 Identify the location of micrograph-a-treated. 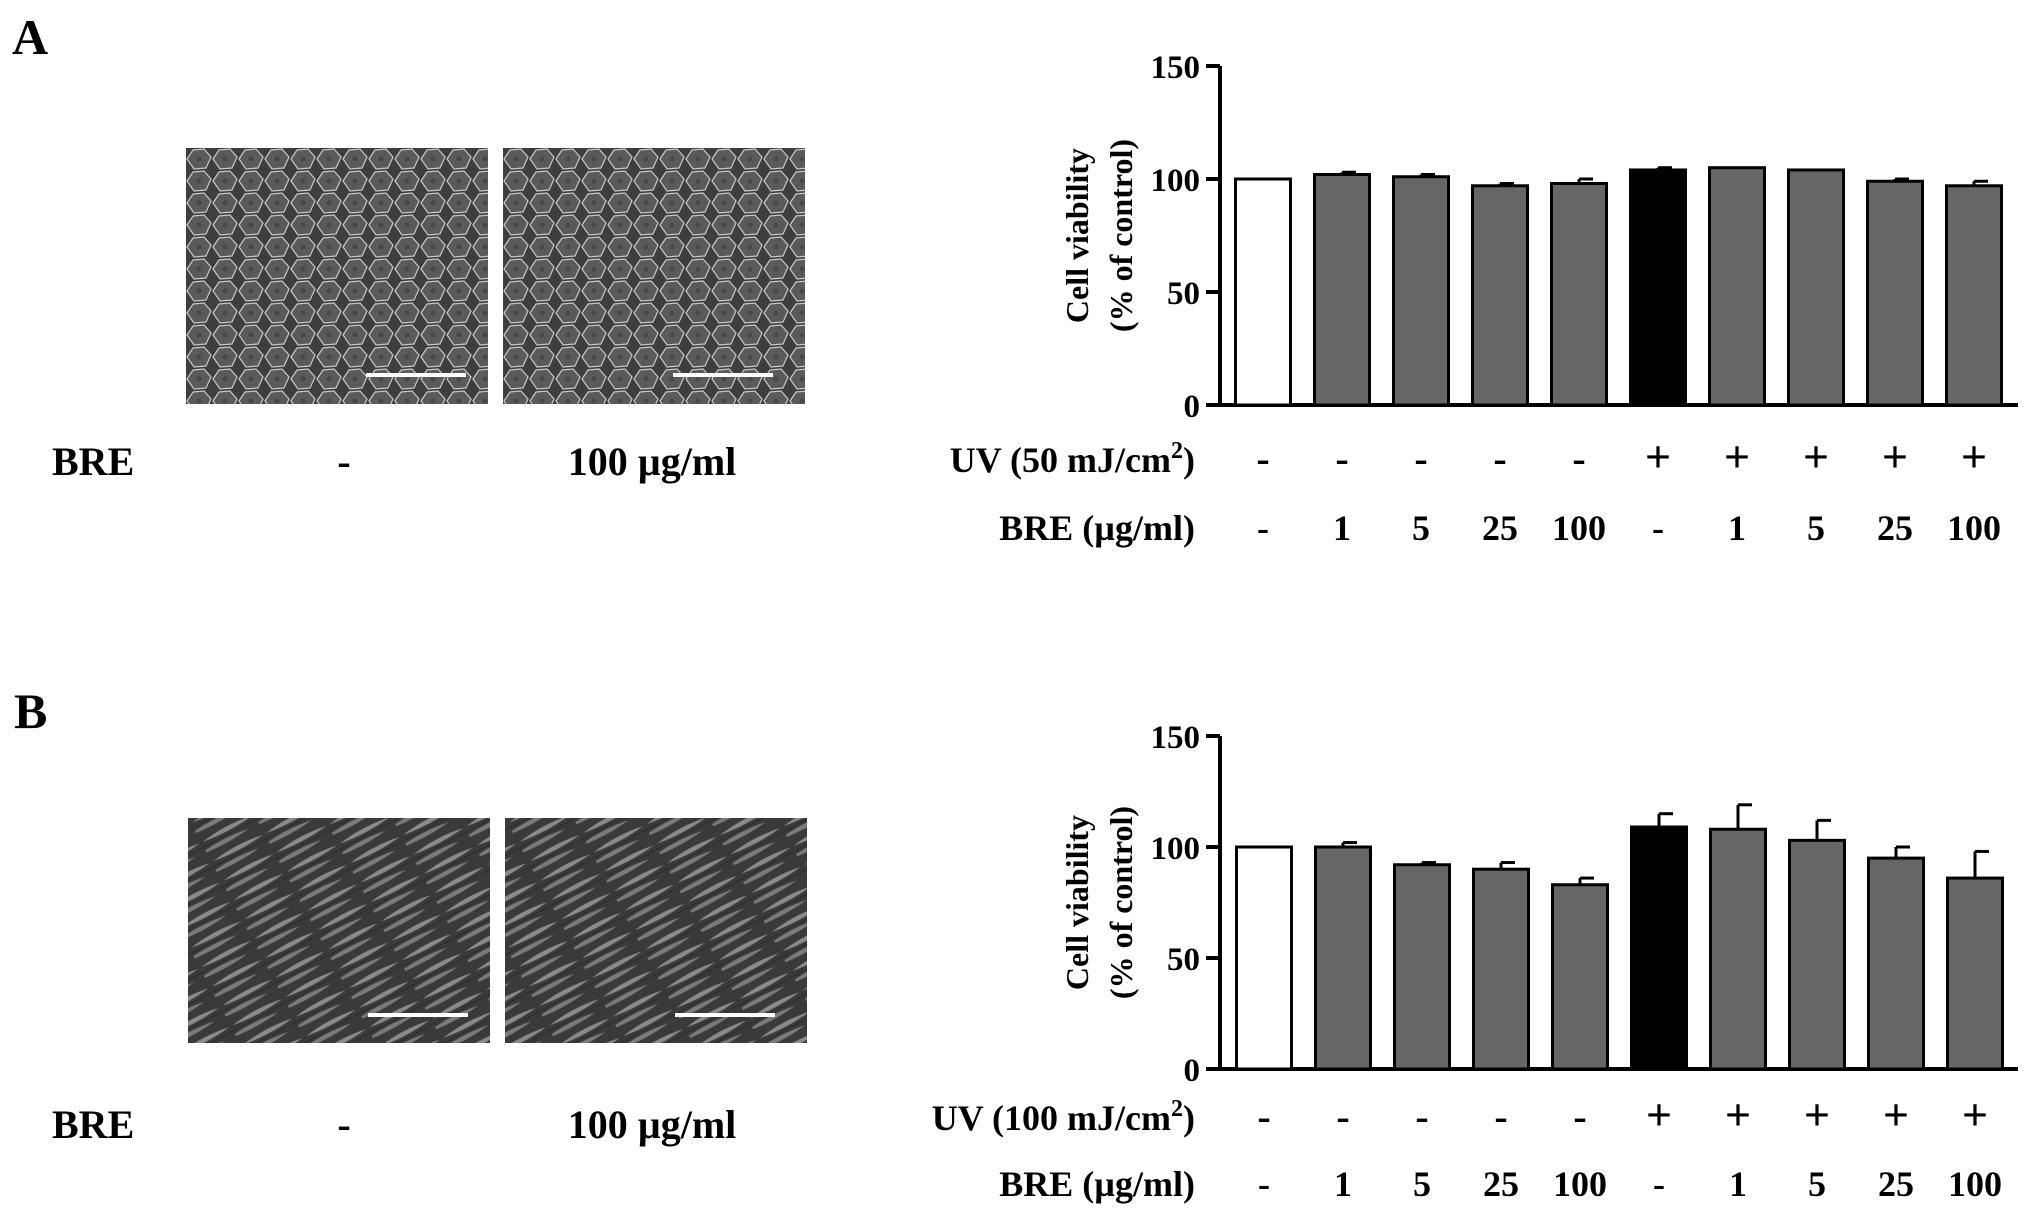
(654, 276).